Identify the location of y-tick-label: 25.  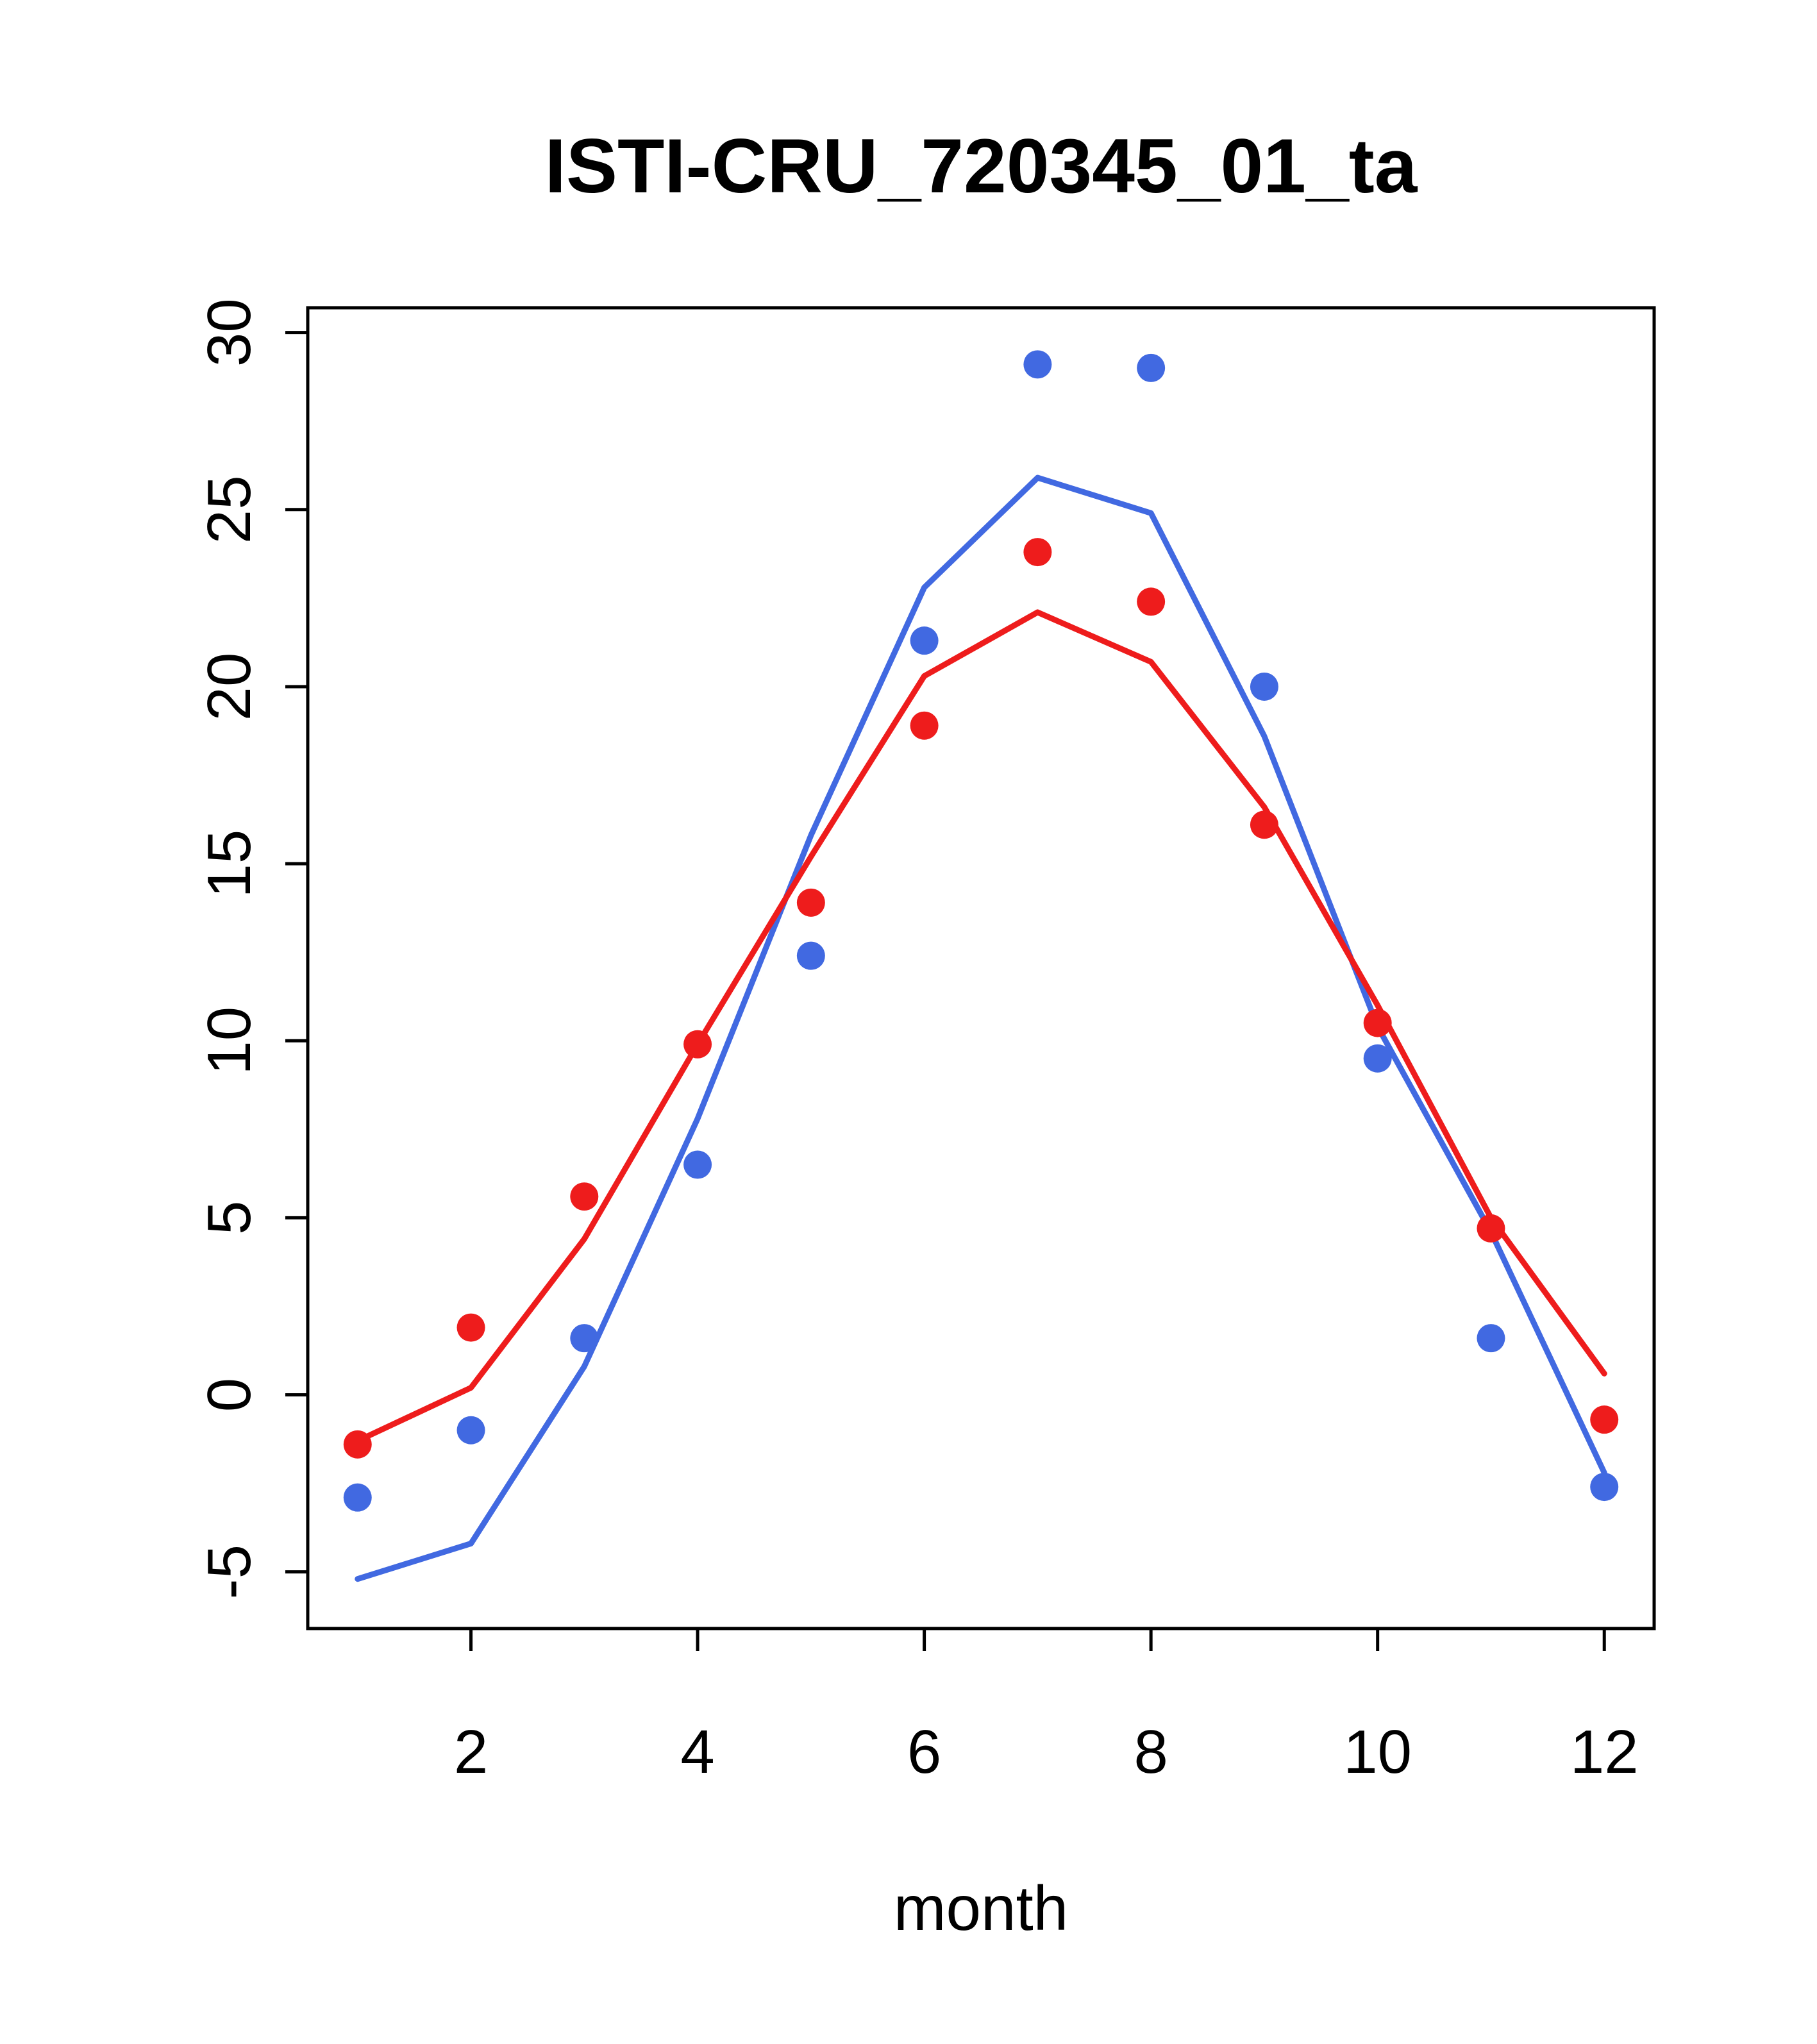
(230, 510).